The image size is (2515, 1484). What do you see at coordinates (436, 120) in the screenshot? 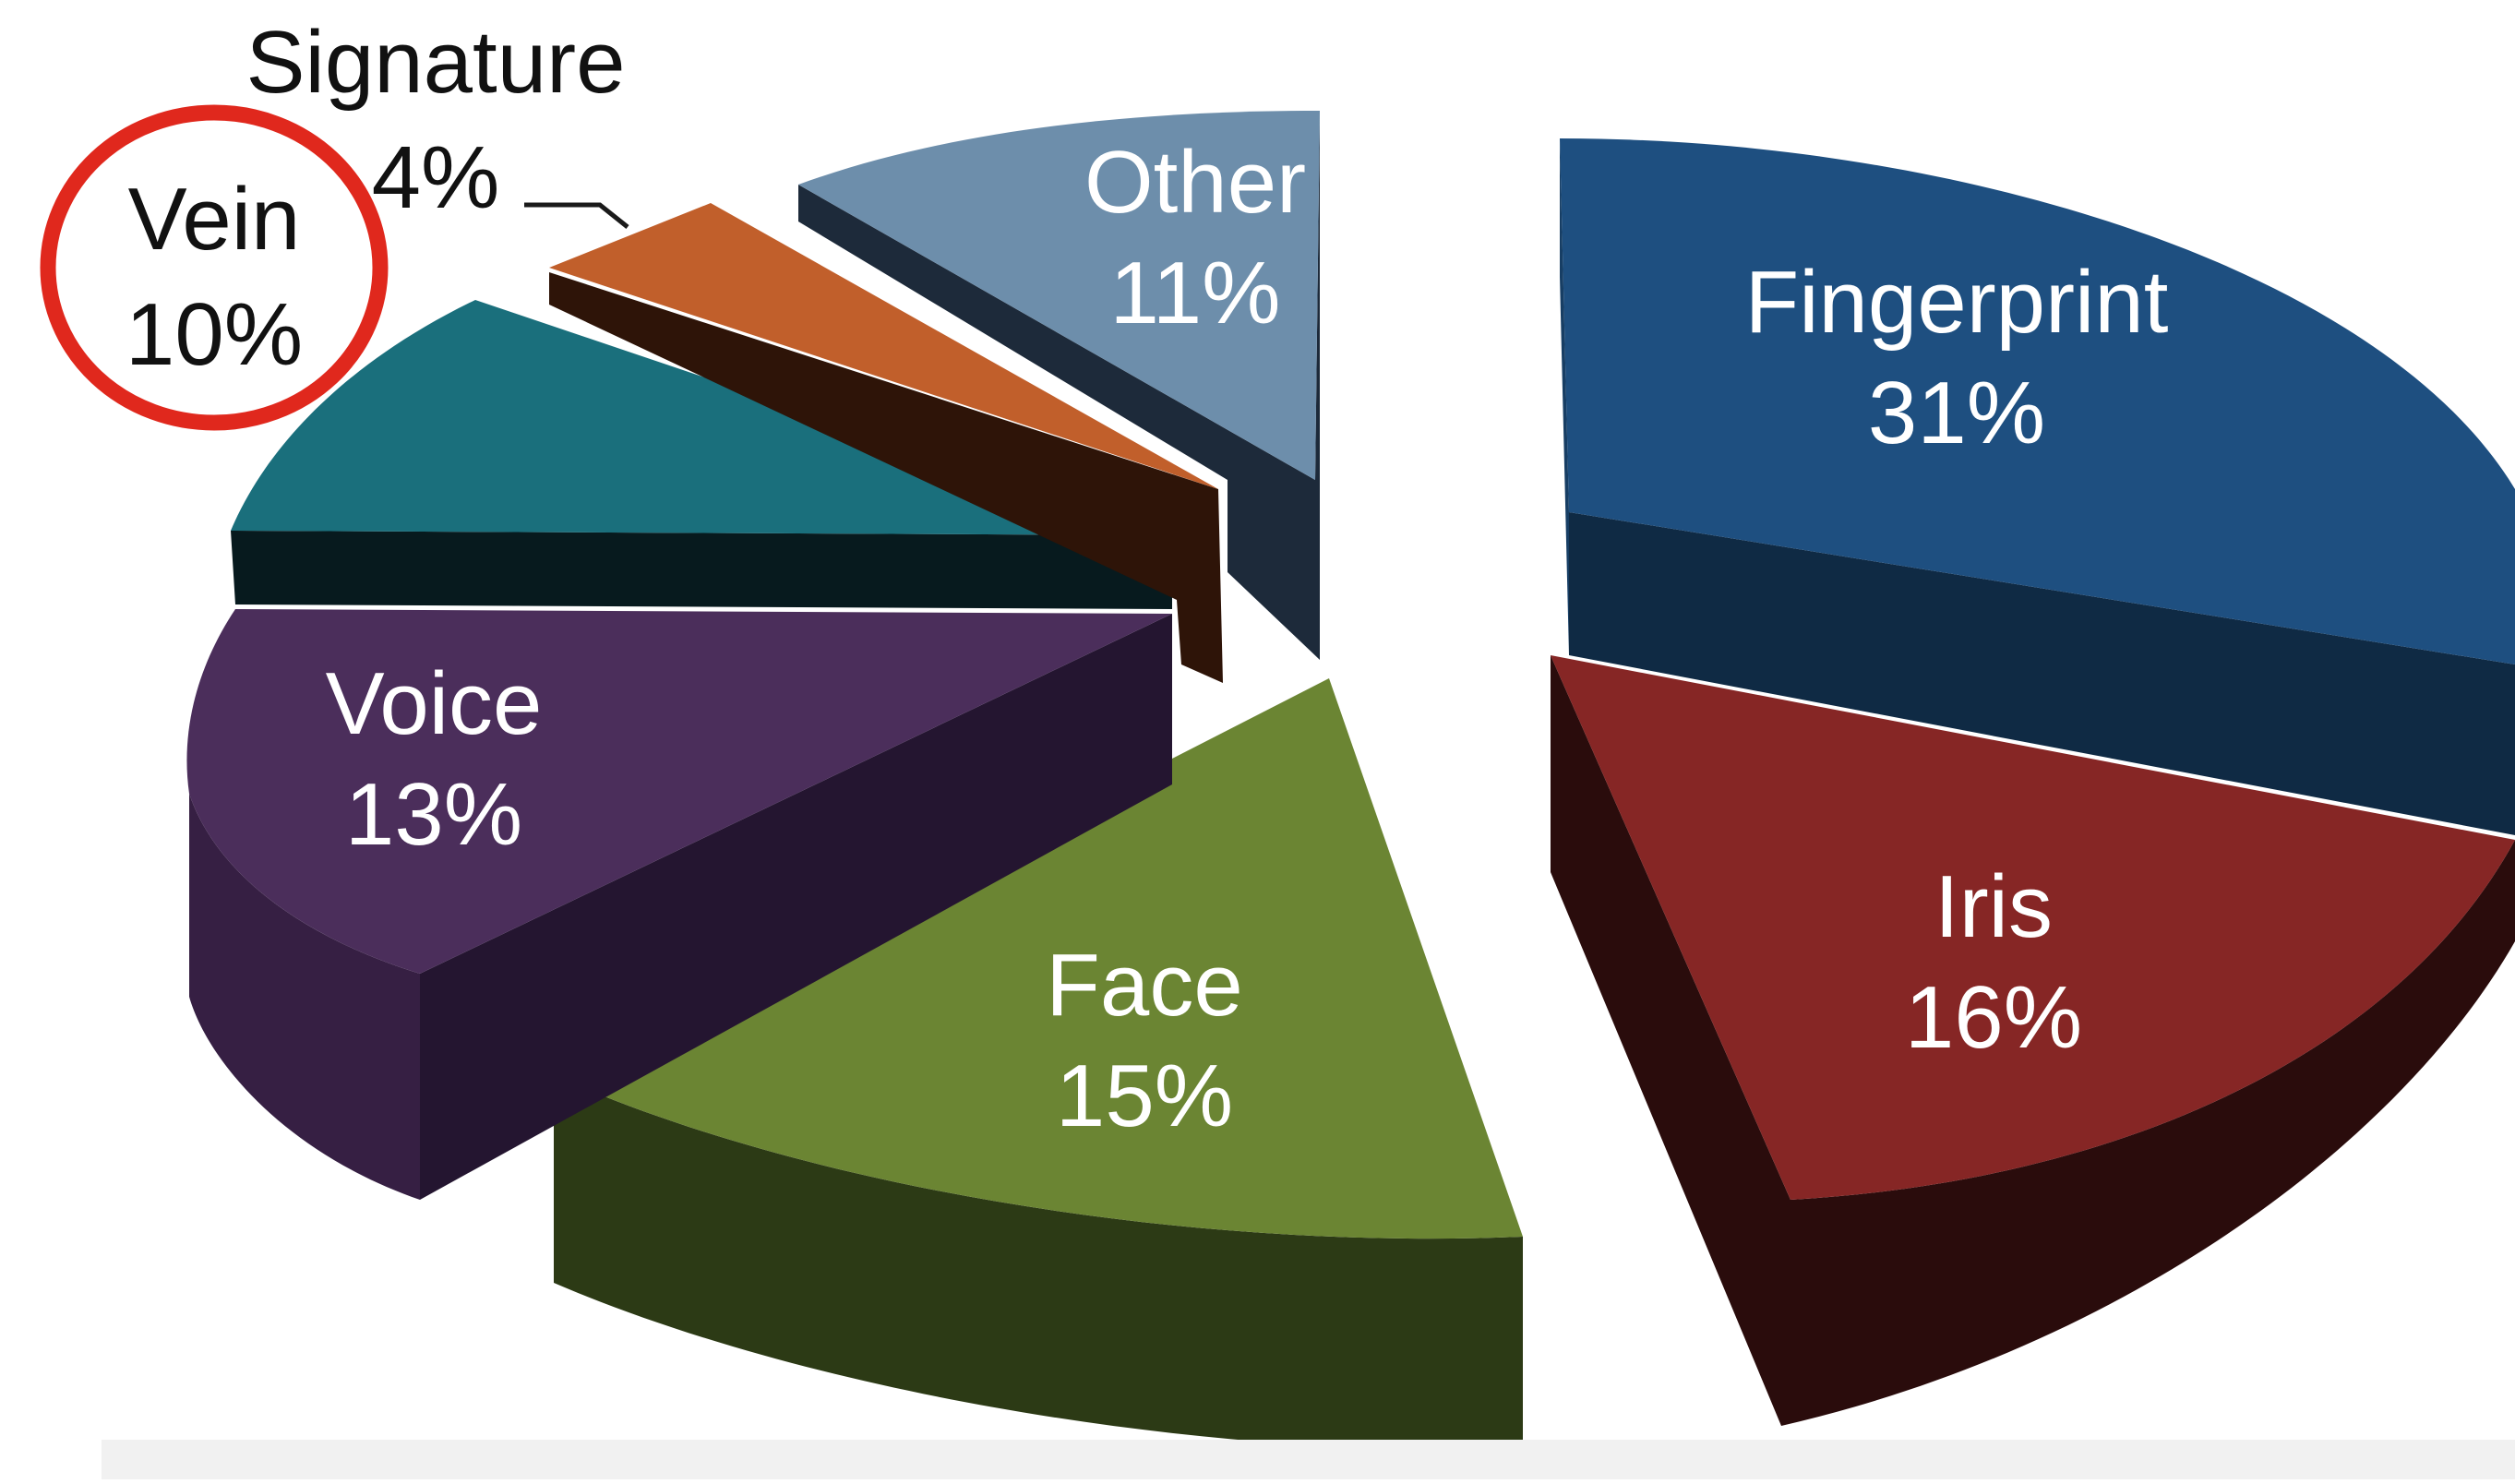
I see `label-signature: Signature 4%` at bounding box center [436, 120].